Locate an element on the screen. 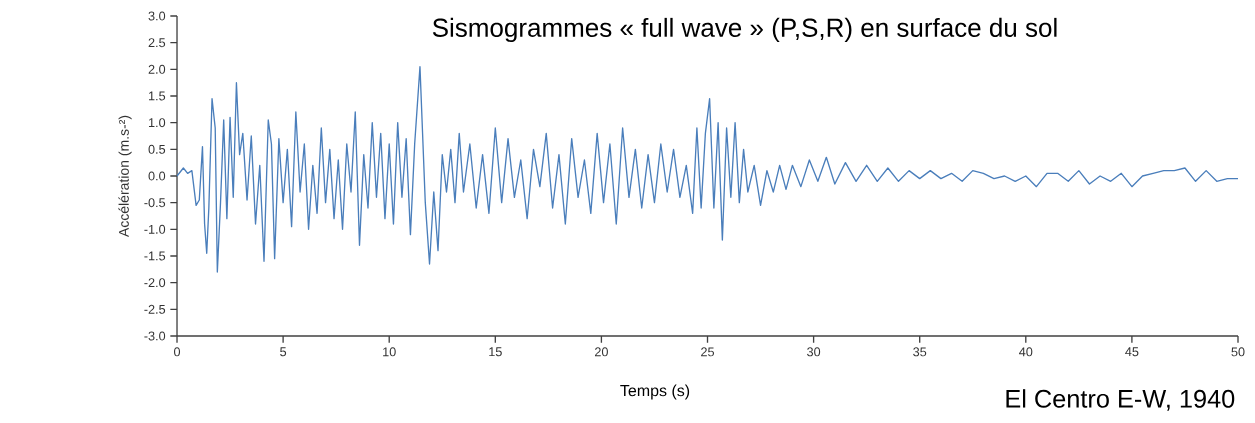  x-axis-title: Temps (s) is located at coordinates (655, 392).